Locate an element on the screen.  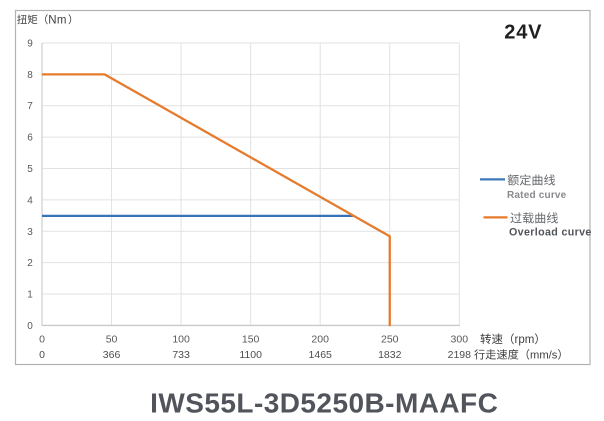
svg-text: 9 is located at coordinates (30, 43).